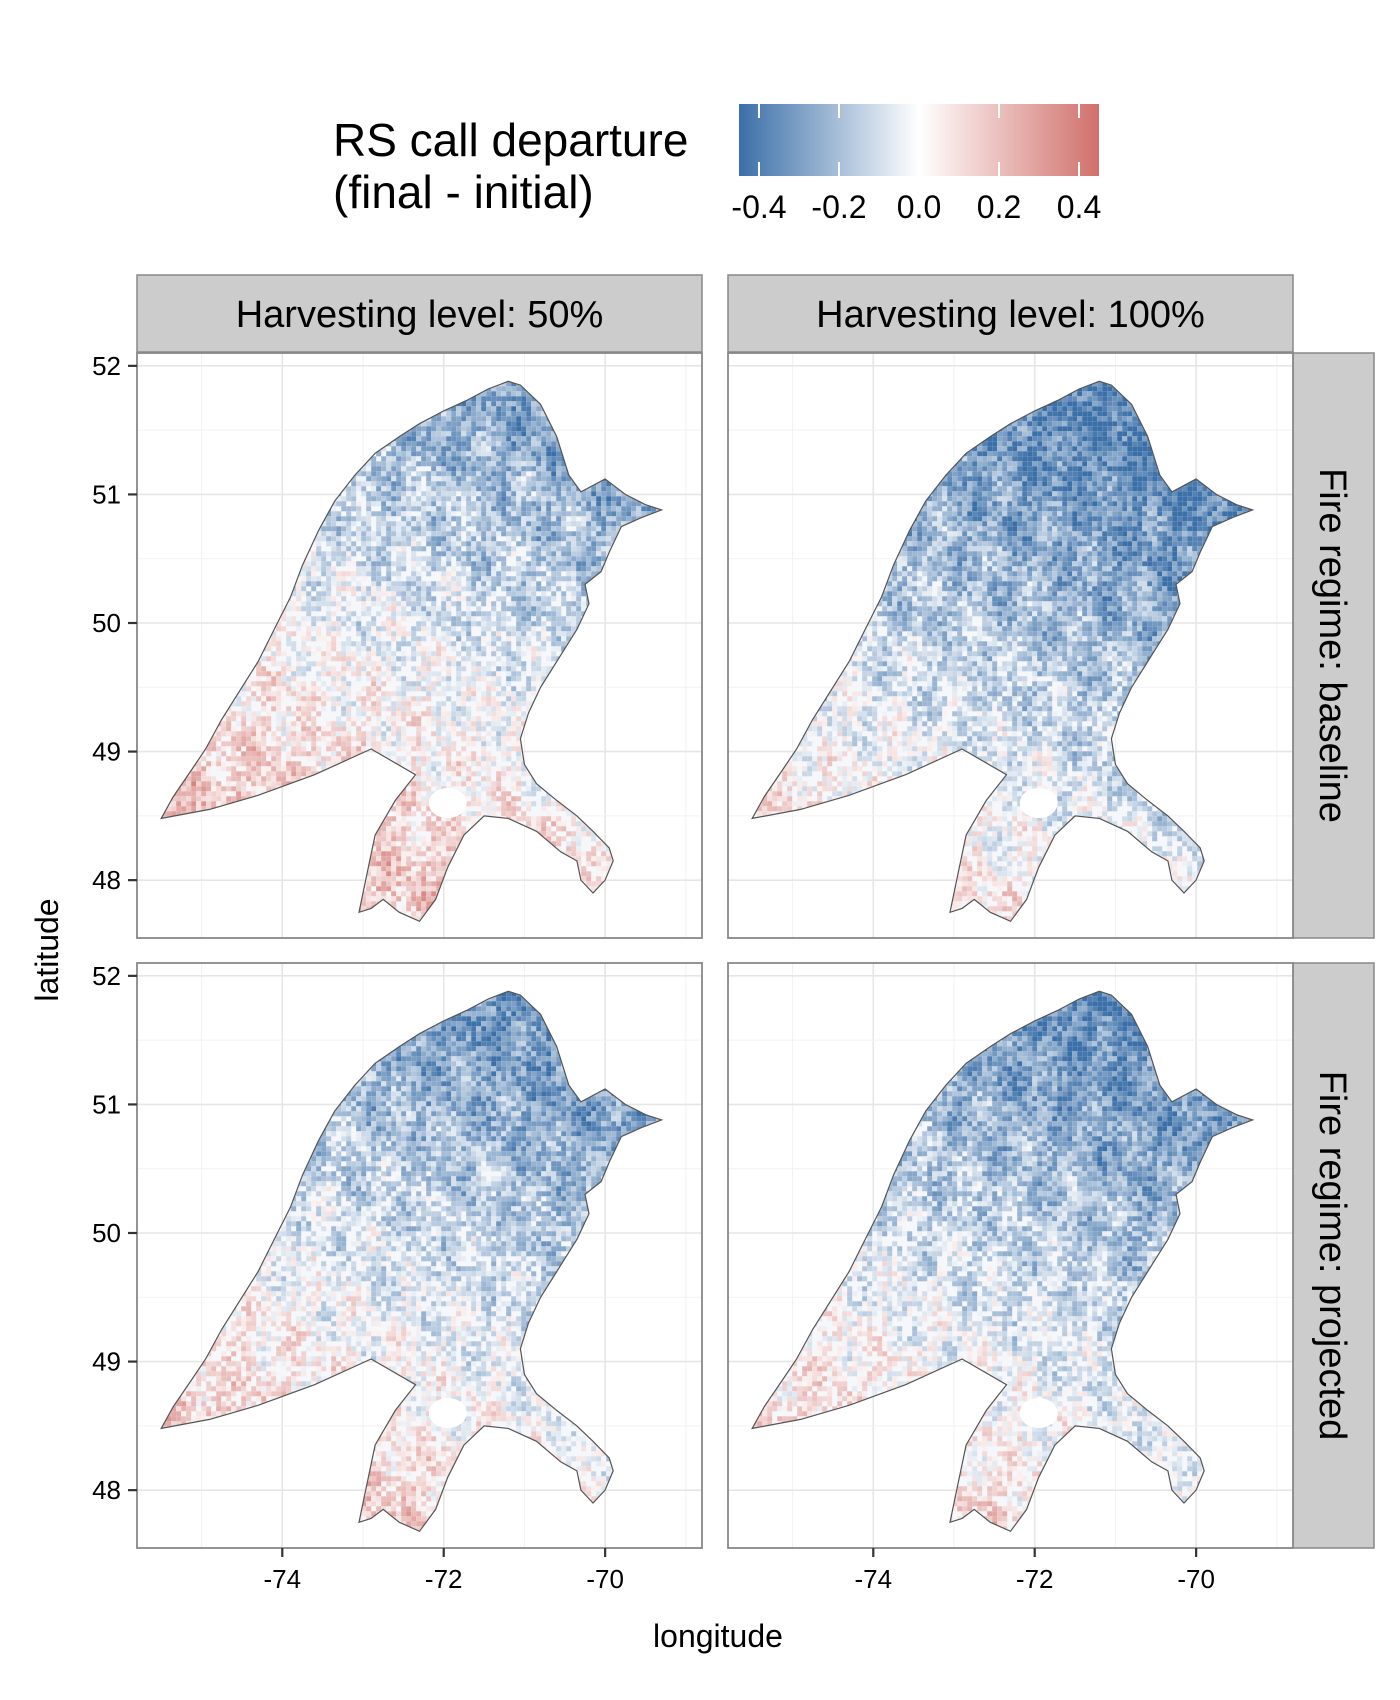 The height and width of the screenshot is (1700, 1400). I want to click on y-axis-bottom-row: 48 49 50 51 52, so click(114, 1233).